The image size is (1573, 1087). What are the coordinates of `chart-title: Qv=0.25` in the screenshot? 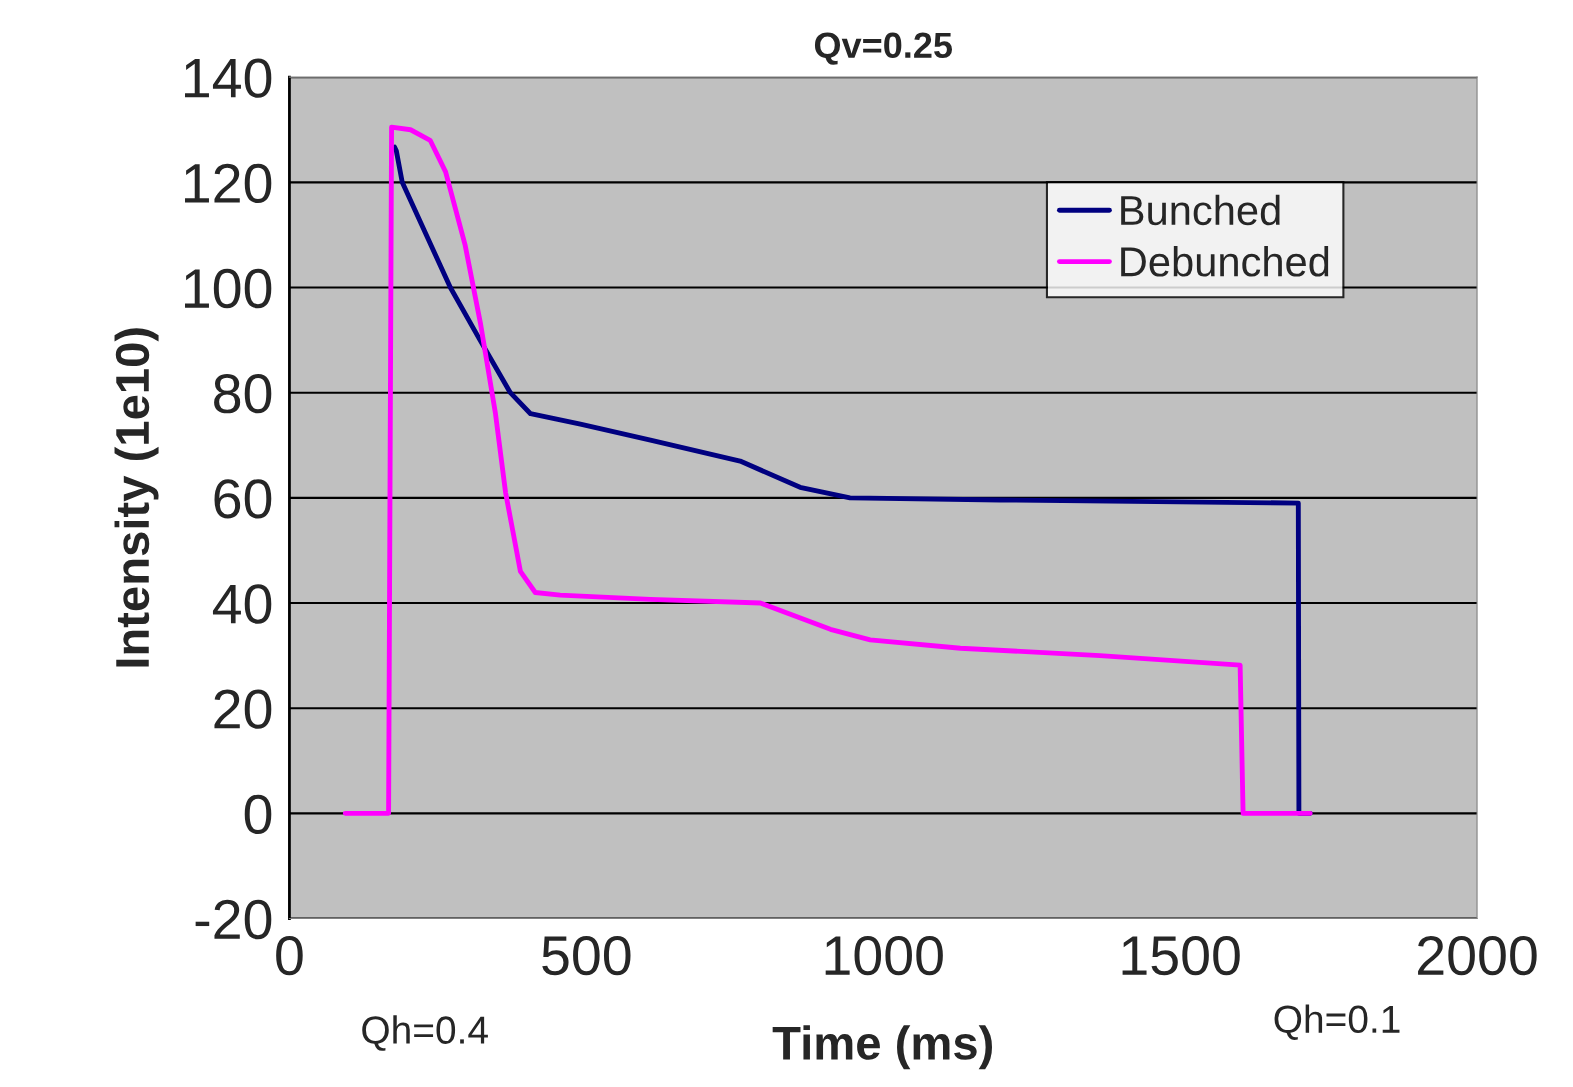 It's located at (883, 48).